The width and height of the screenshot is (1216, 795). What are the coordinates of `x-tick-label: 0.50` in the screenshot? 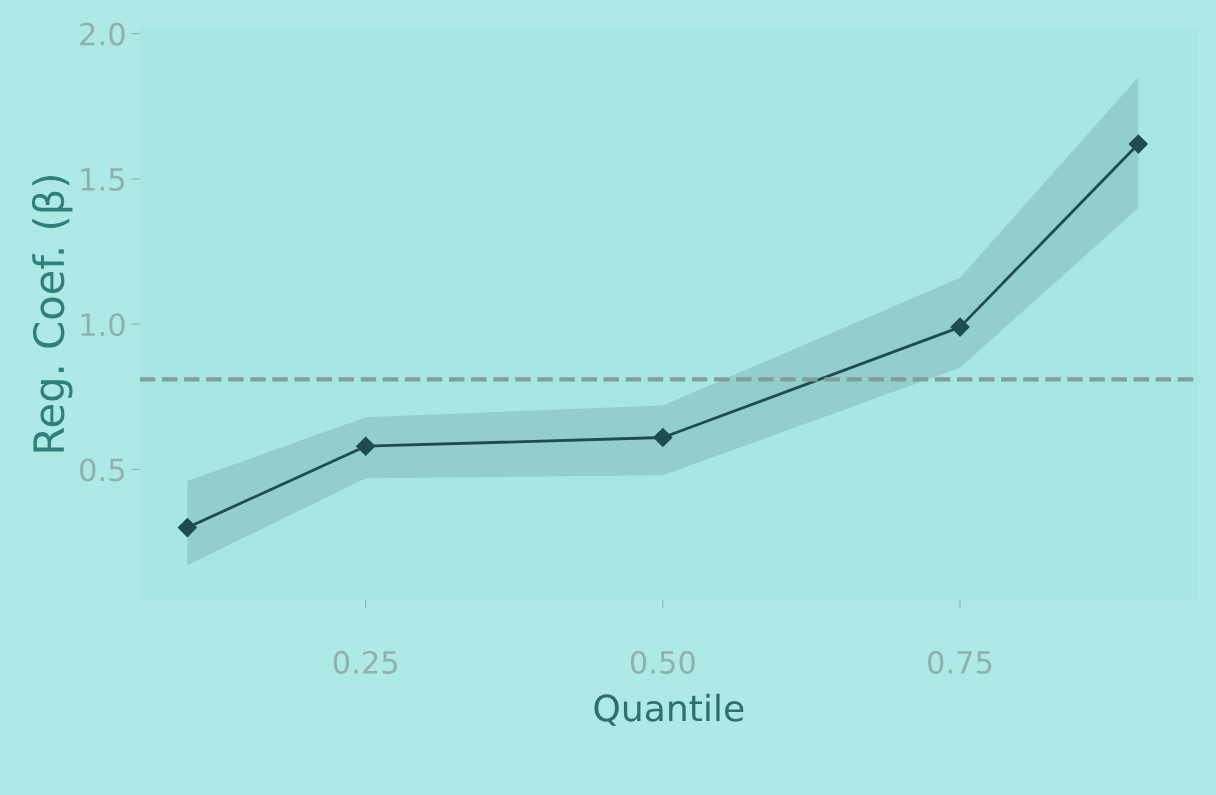 It's located at (662, 662).